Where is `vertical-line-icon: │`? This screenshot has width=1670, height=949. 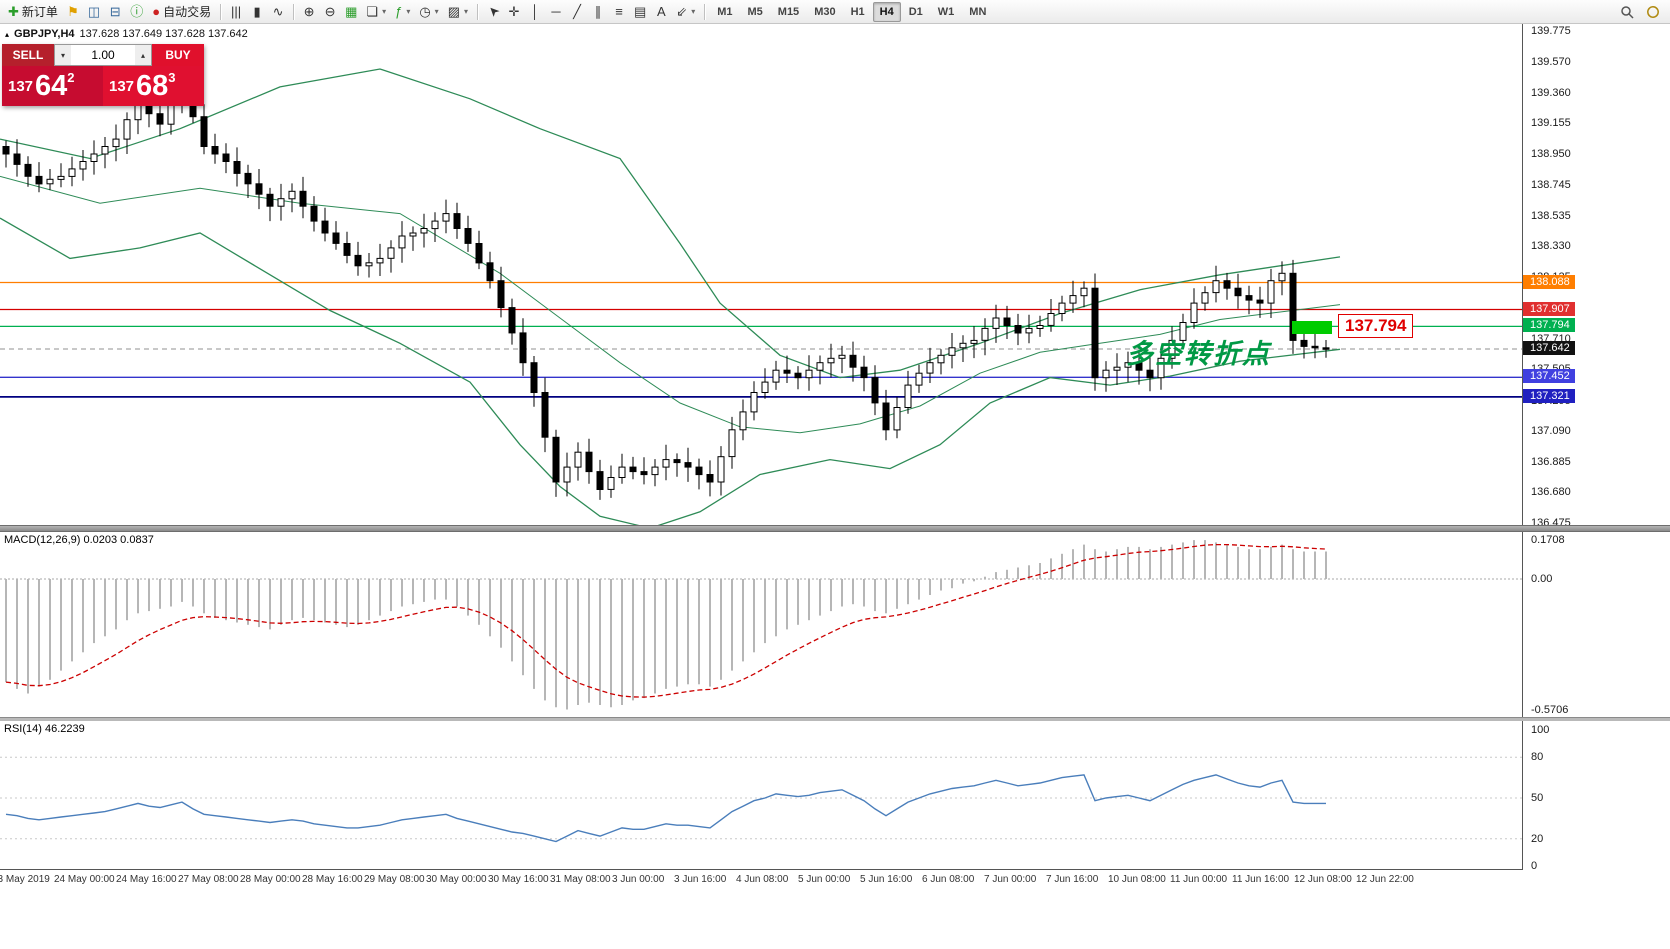
vertical-line-icon: │ is located at coordinates (535, 11).